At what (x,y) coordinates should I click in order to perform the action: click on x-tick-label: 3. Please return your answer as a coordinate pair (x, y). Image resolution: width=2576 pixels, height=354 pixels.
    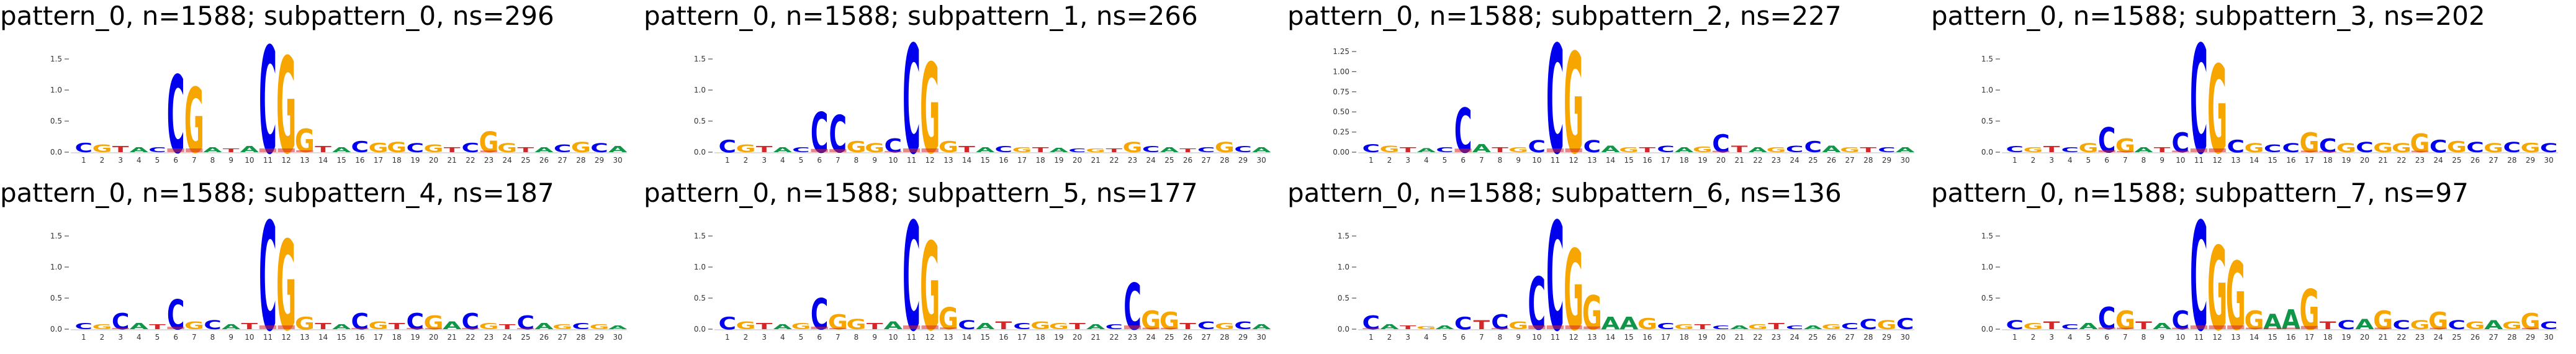
    Looking at the image, I should click on (2051, 160).